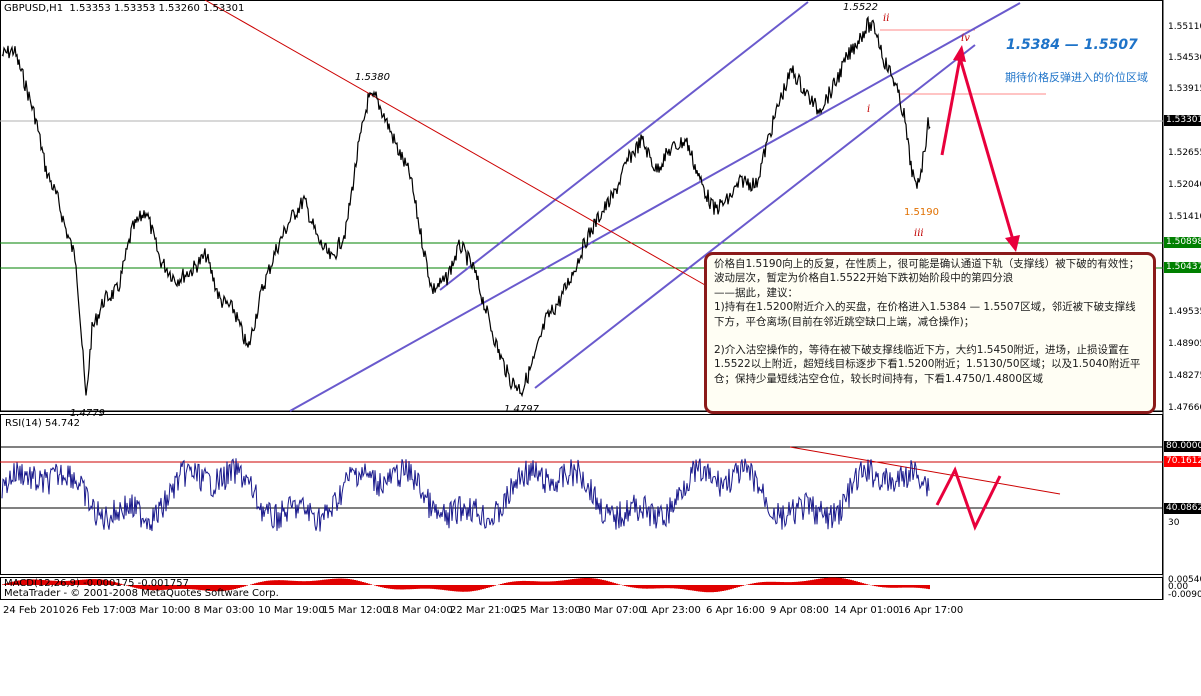  I want to click on rsi-label: RSI(14) 54.742, so click(42, 423).